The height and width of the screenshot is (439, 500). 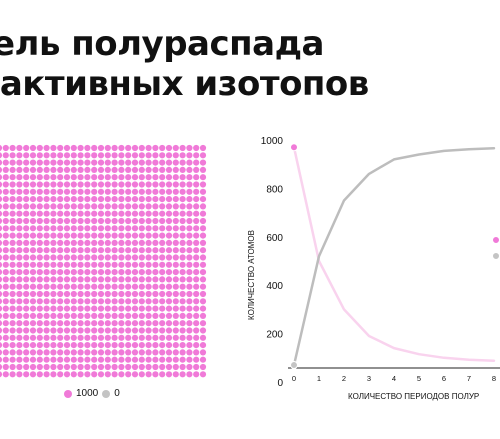 I want to click on x-tick-label: 1, so click(x=319, y=378).